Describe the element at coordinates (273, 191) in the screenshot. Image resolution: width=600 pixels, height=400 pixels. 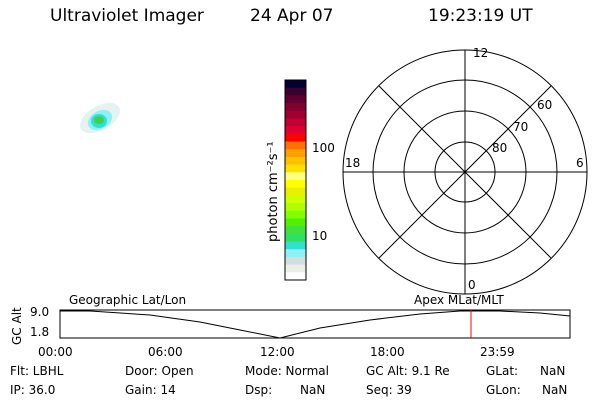
I see `colorbar-label: photon cm⁻²s⁻¹` at that location.